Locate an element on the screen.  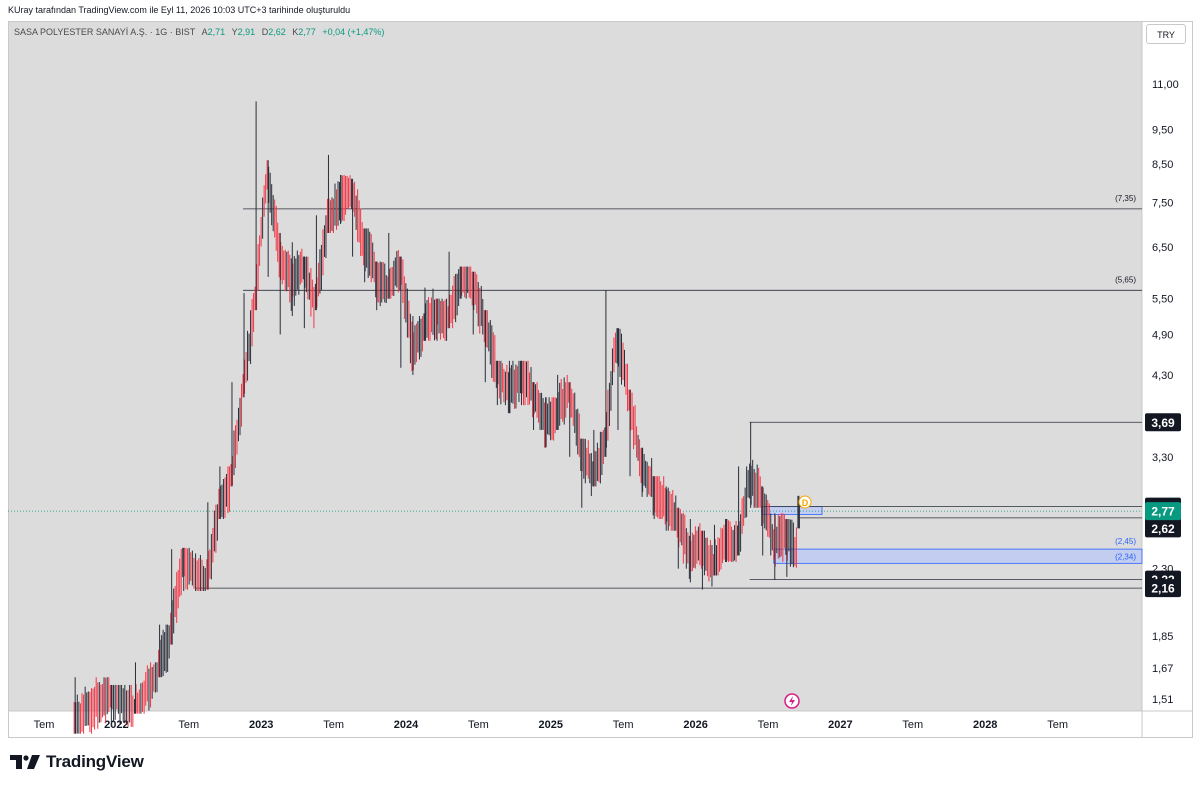
dividend-marker is located at coordinates (805, 502).